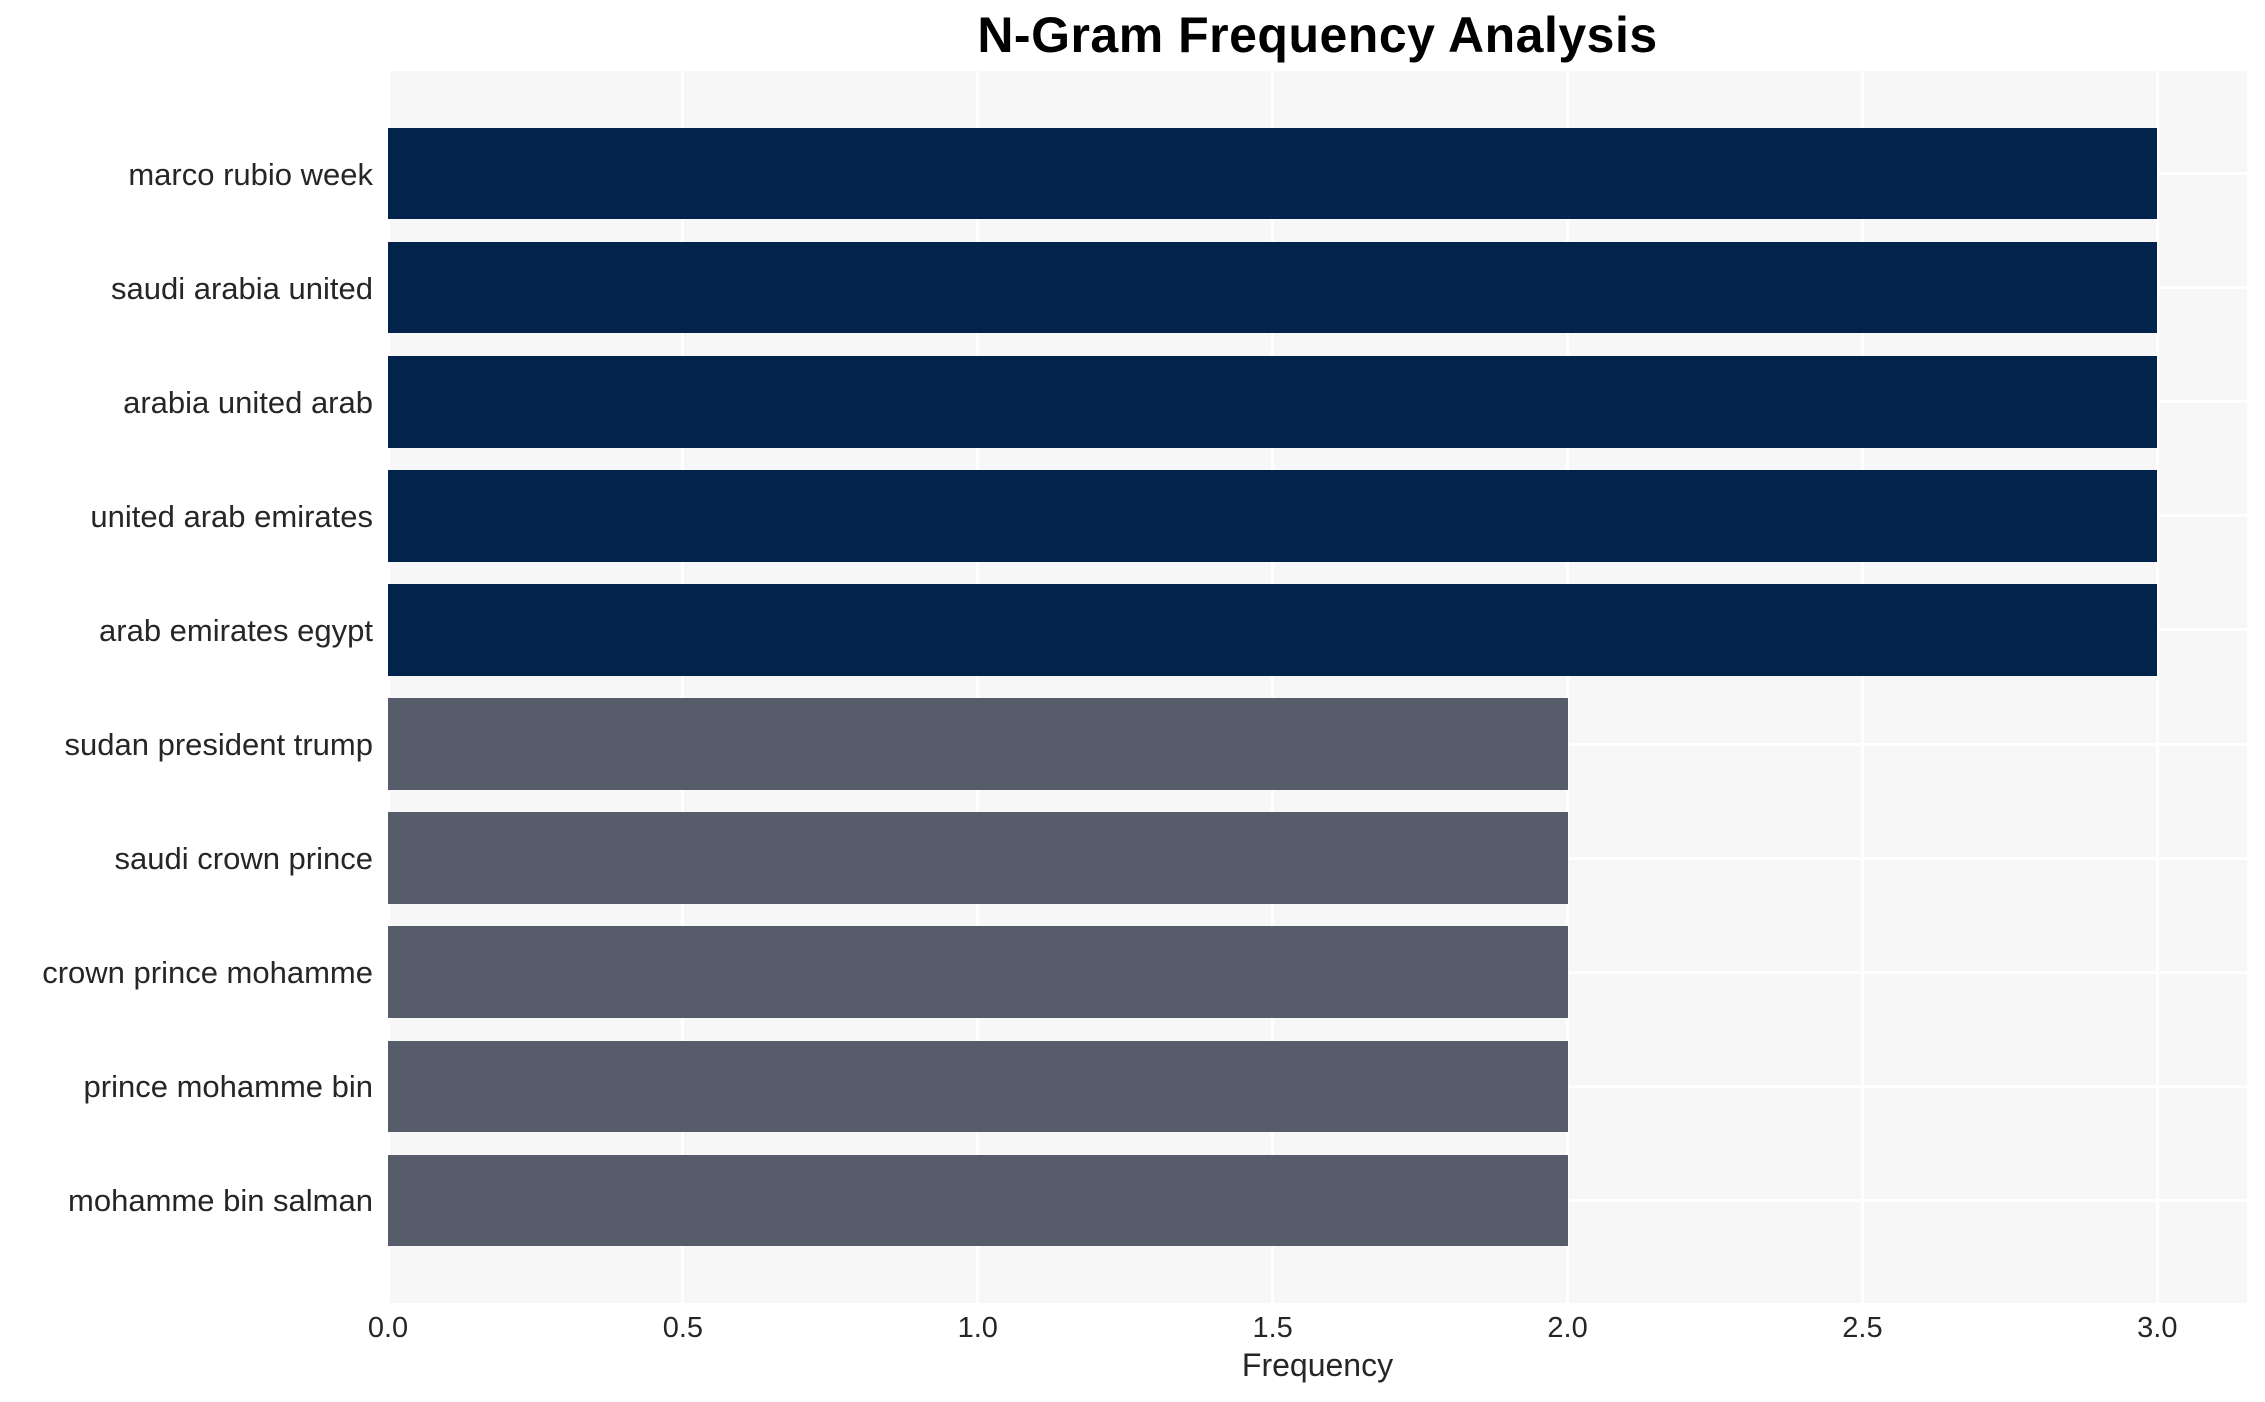 The image size is (2265, 1402). What do you see at coordinates (388, 1328) in the screenshot?
I see `x-tick-label: 0.0` at bounding box center [388, 1328].